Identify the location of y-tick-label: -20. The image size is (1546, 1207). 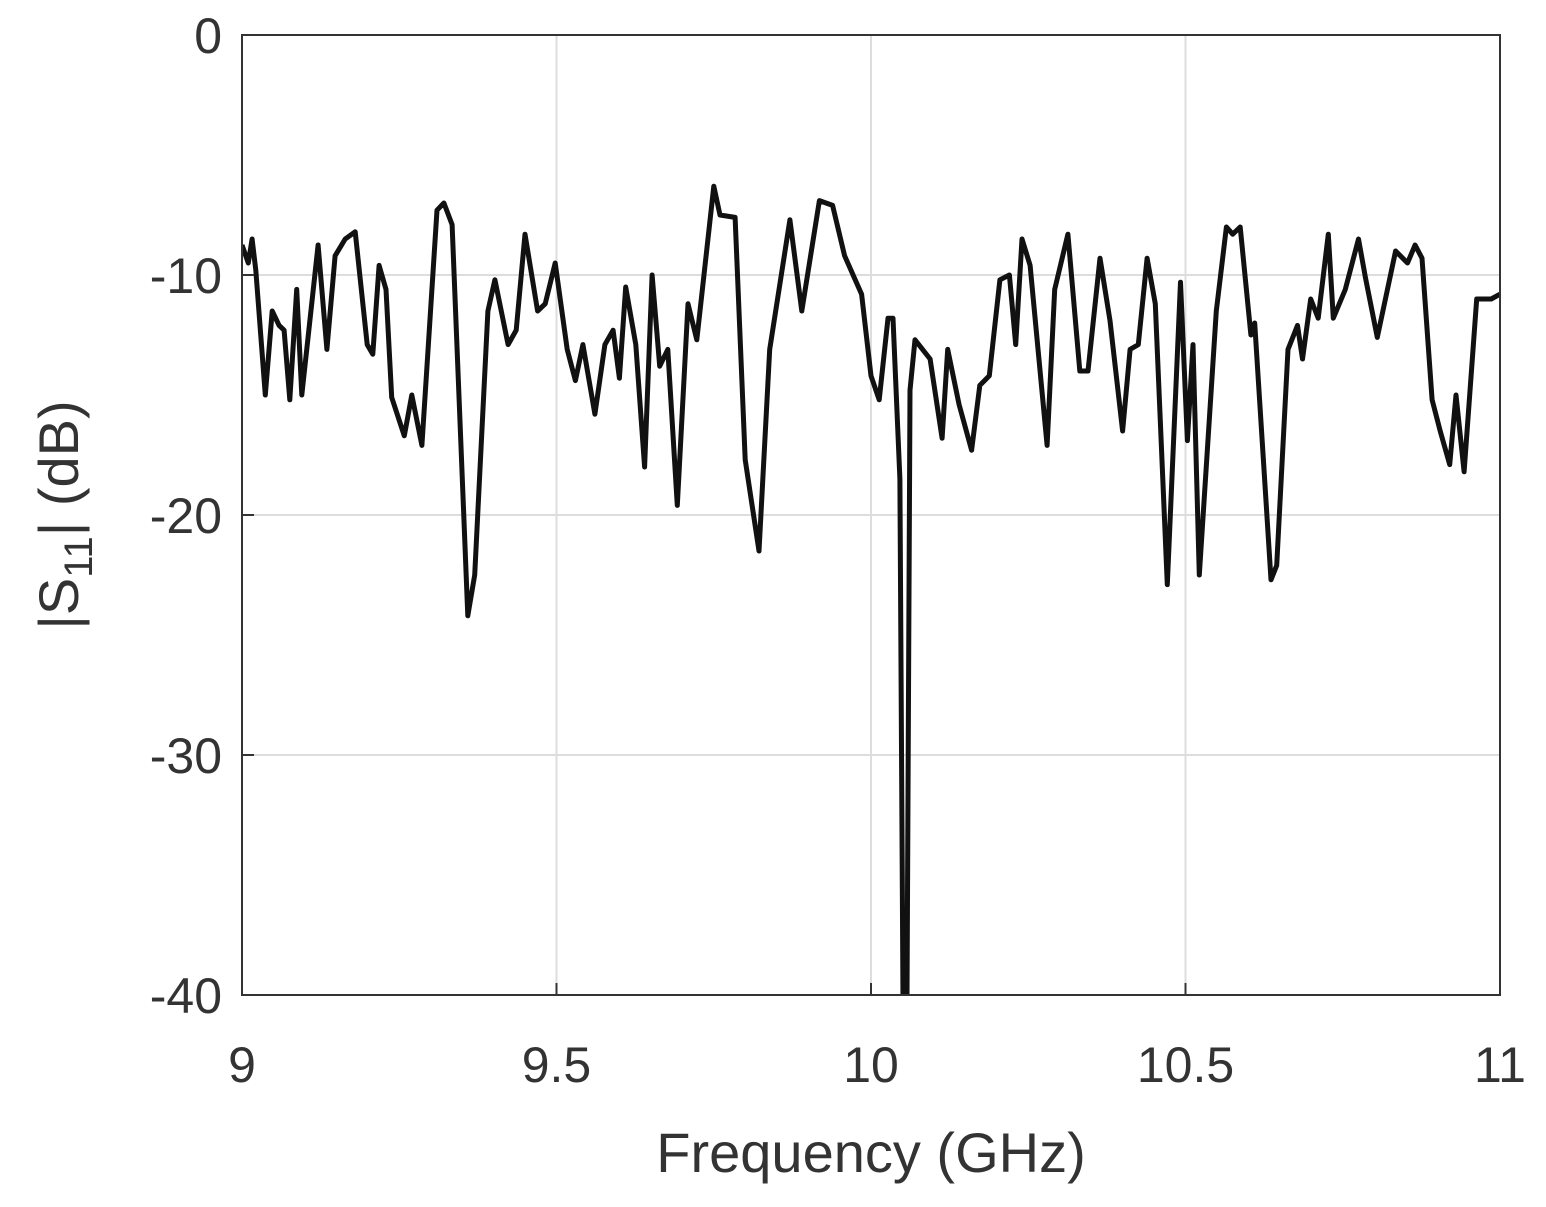
(186, 516).